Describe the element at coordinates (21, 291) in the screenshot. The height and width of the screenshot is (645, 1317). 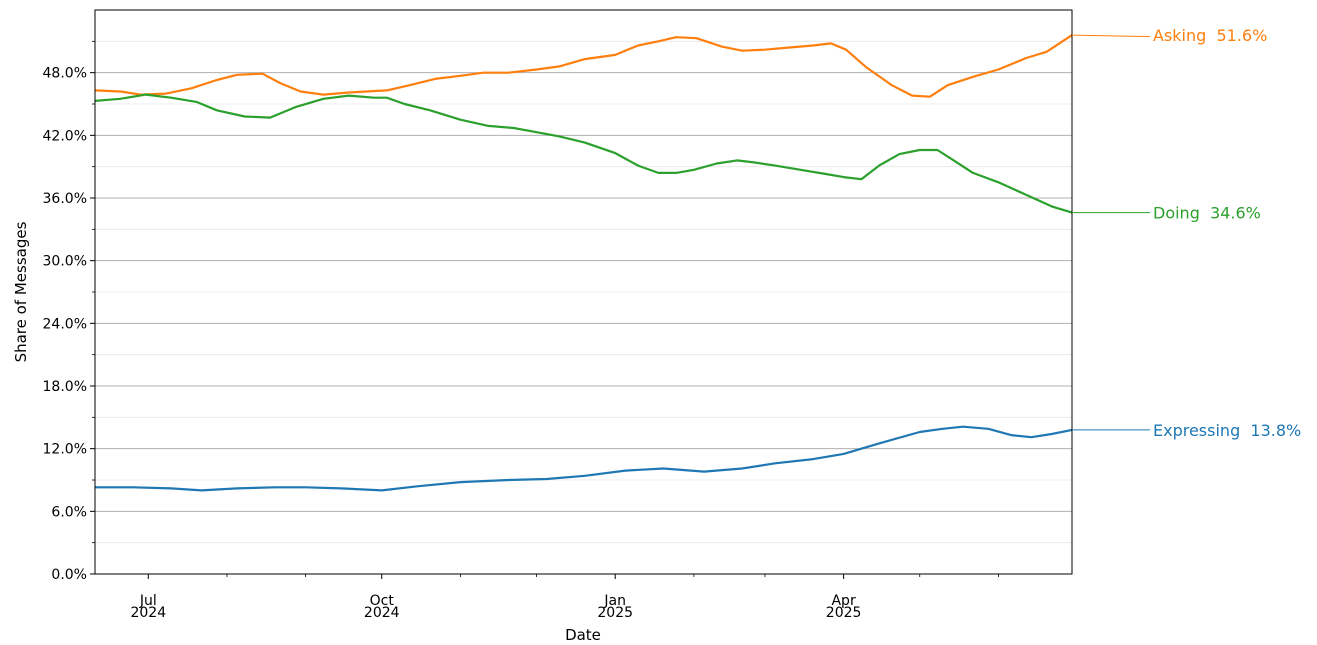
I see `y-axis-title: Share of Messages` at that location.